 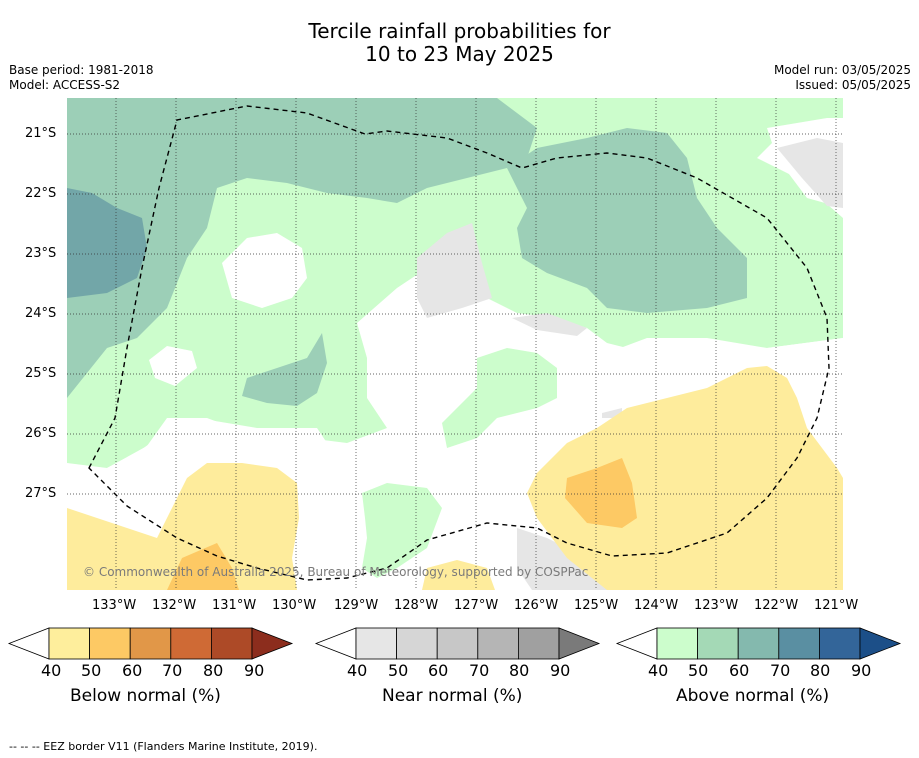 I want to click on lon-label: 121°W, so click(x=836, y=605).